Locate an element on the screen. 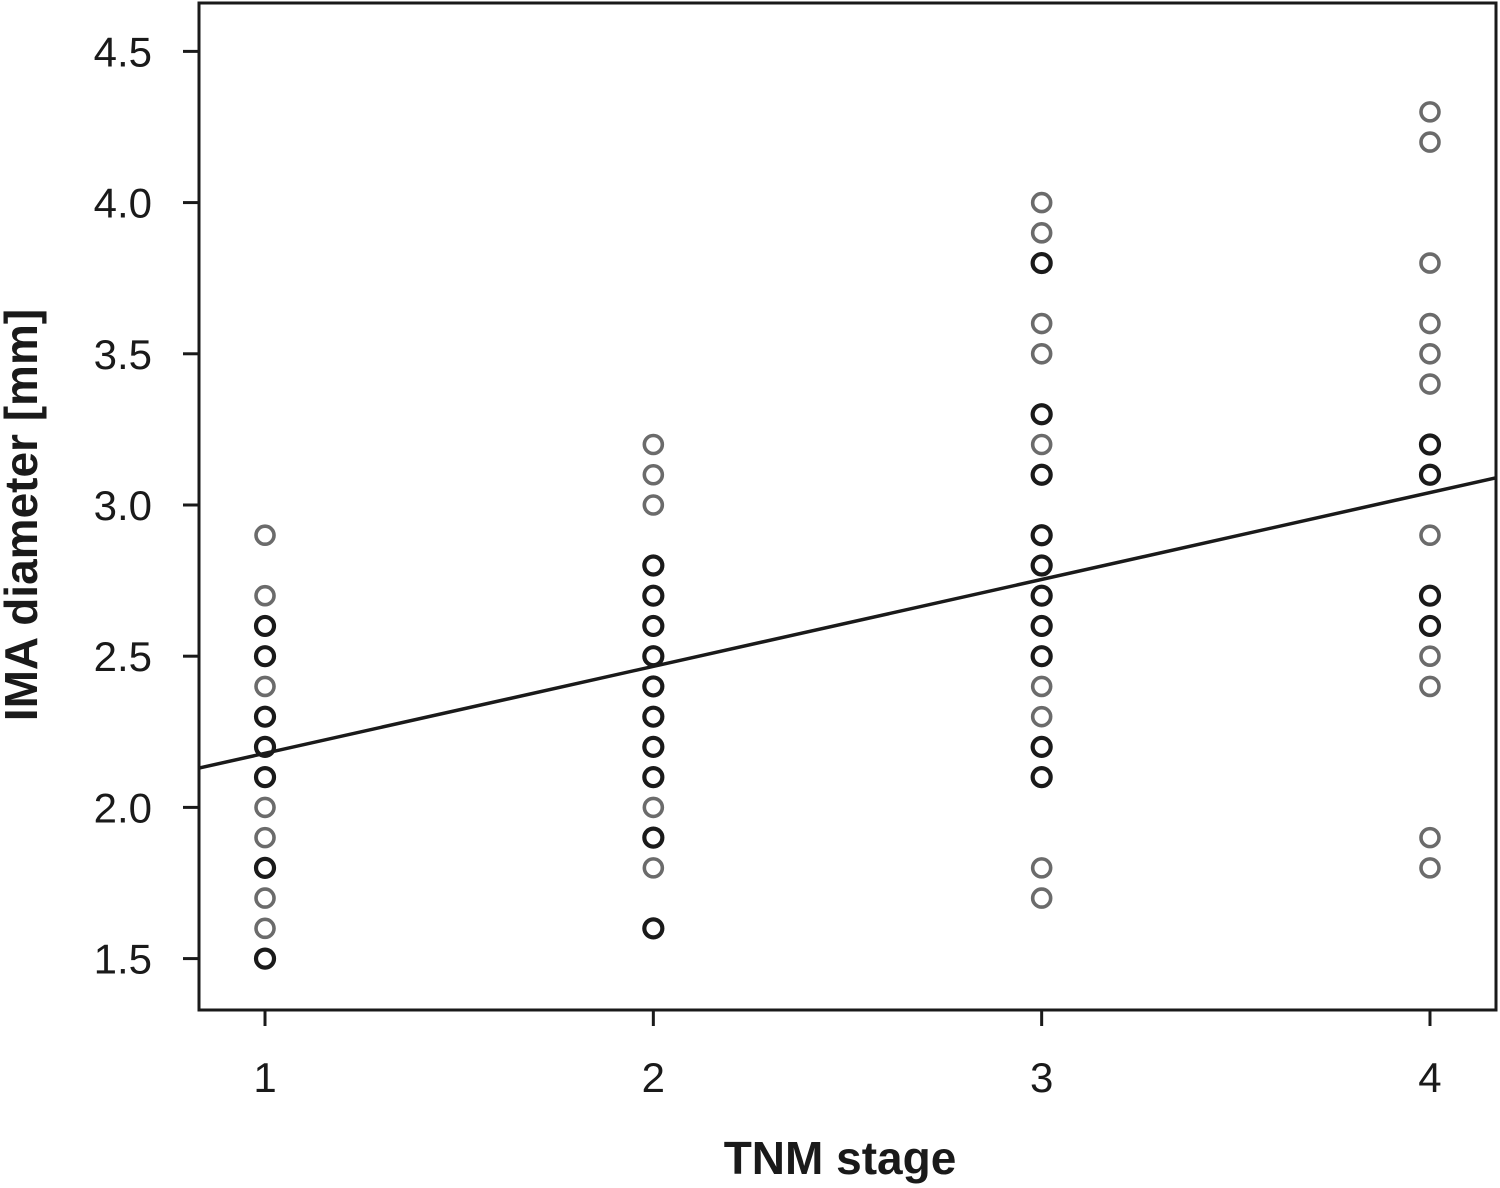 This screenshot has height=1188, width=1500. y-tick-label: 3.0 is located at coordinates (123, 505).